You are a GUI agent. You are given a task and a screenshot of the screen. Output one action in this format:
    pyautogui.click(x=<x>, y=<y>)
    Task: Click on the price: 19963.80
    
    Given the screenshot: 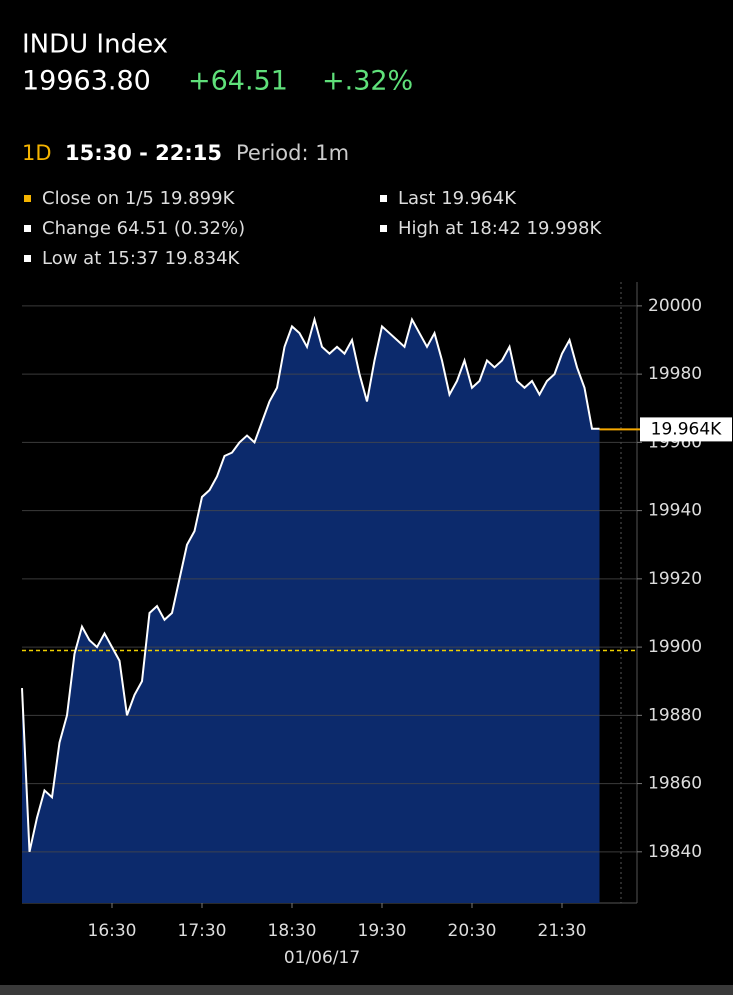 What is the action you would take?
    pyautogui.click(x=86, y=81)
    